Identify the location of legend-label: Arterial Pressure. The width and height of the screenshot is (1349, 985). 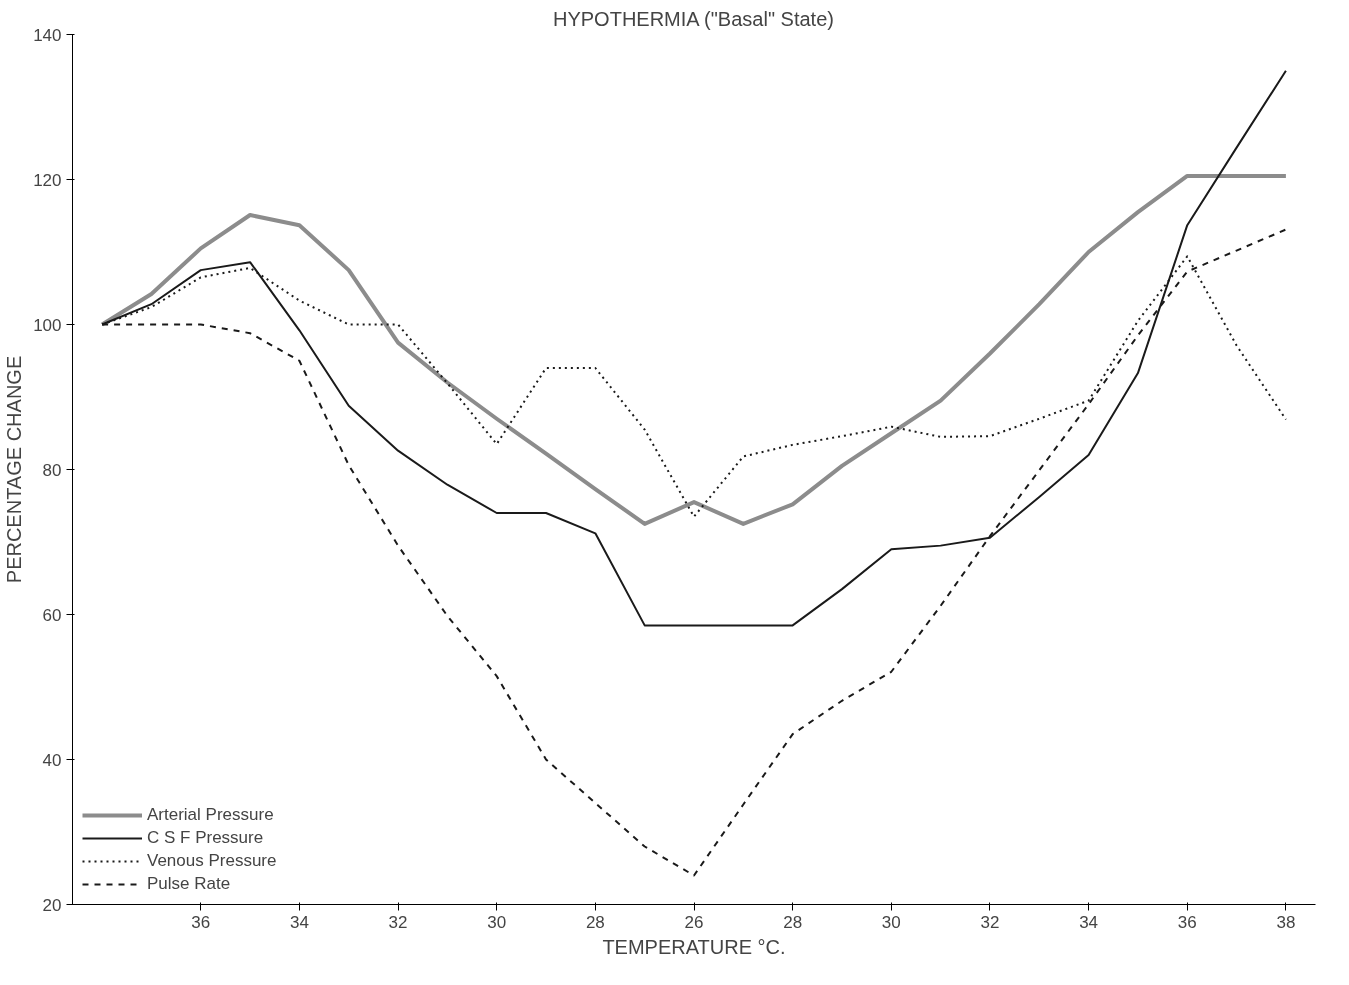
(210, 815).